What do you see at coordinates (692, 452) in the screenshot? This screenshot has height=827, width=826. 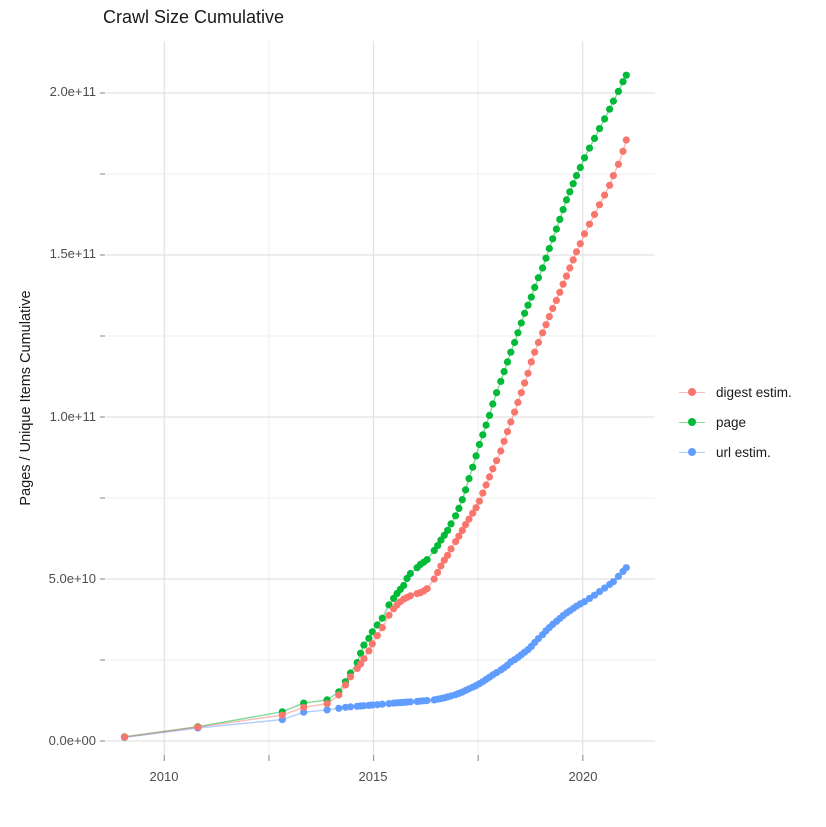 I see `legend-marker-url-icon` at bounding box center [692, 452].